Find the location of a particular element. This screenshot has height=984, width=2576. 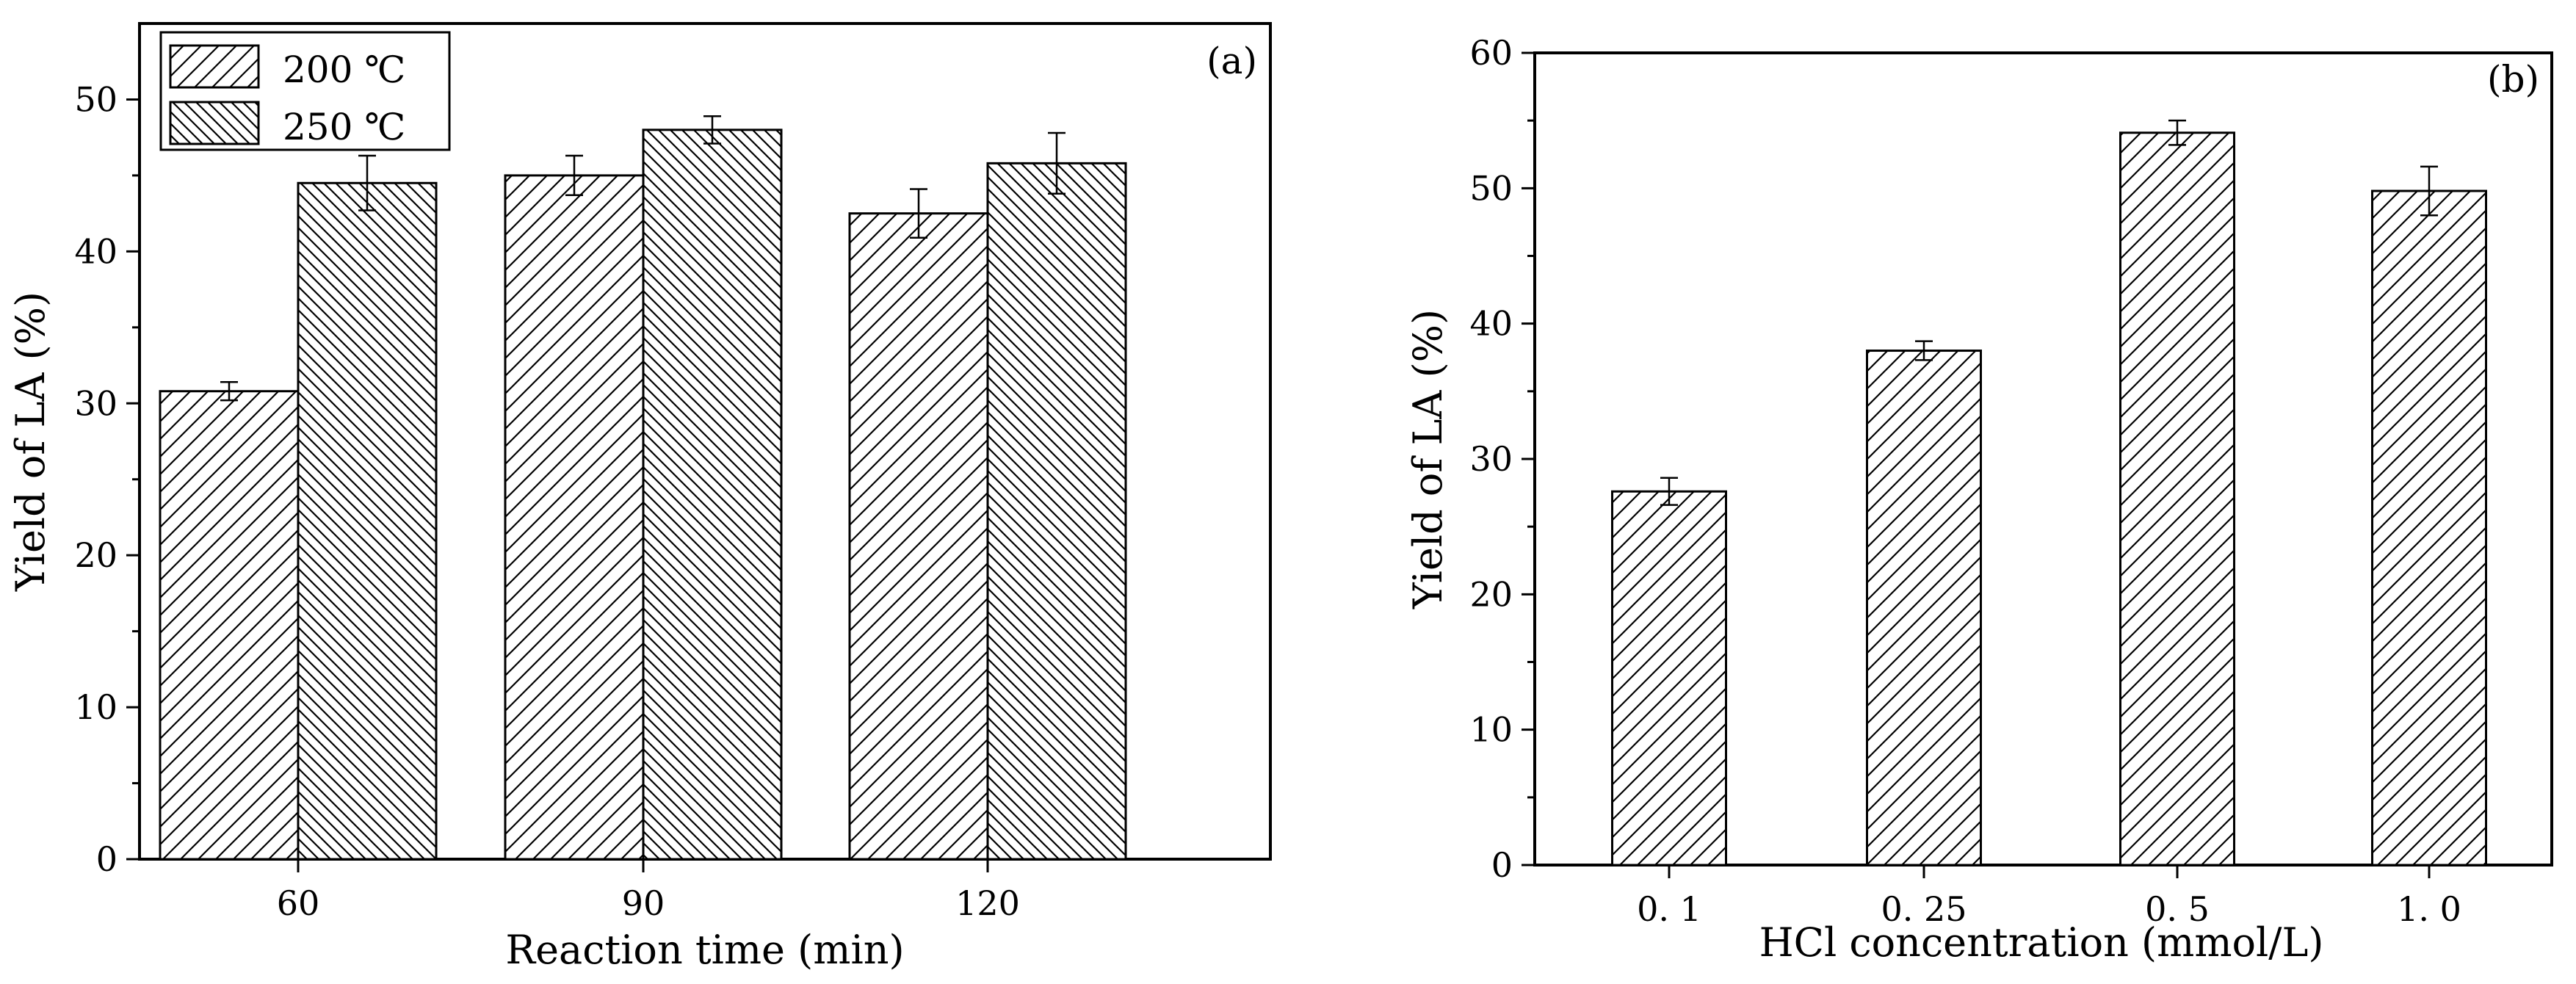

panel-label-b: (b) is located at coordinates (2513, 79).